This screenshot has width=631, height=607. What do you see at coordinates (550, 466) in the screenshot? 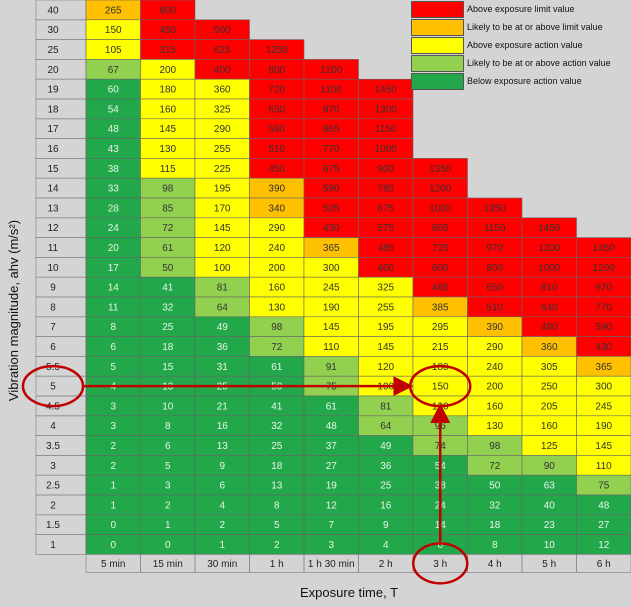
I see `cell-value: 90` at bounding box center [550, 466].